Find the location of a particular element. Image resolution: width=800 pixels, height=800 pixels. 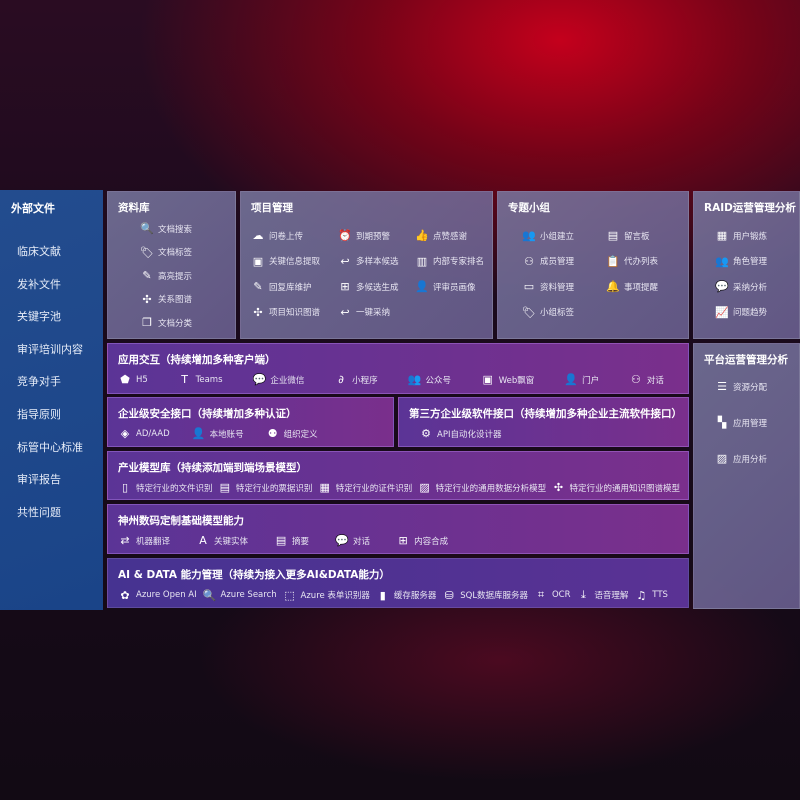

sidebar-item: 竞争对手 is located at coordinates (39, 382).